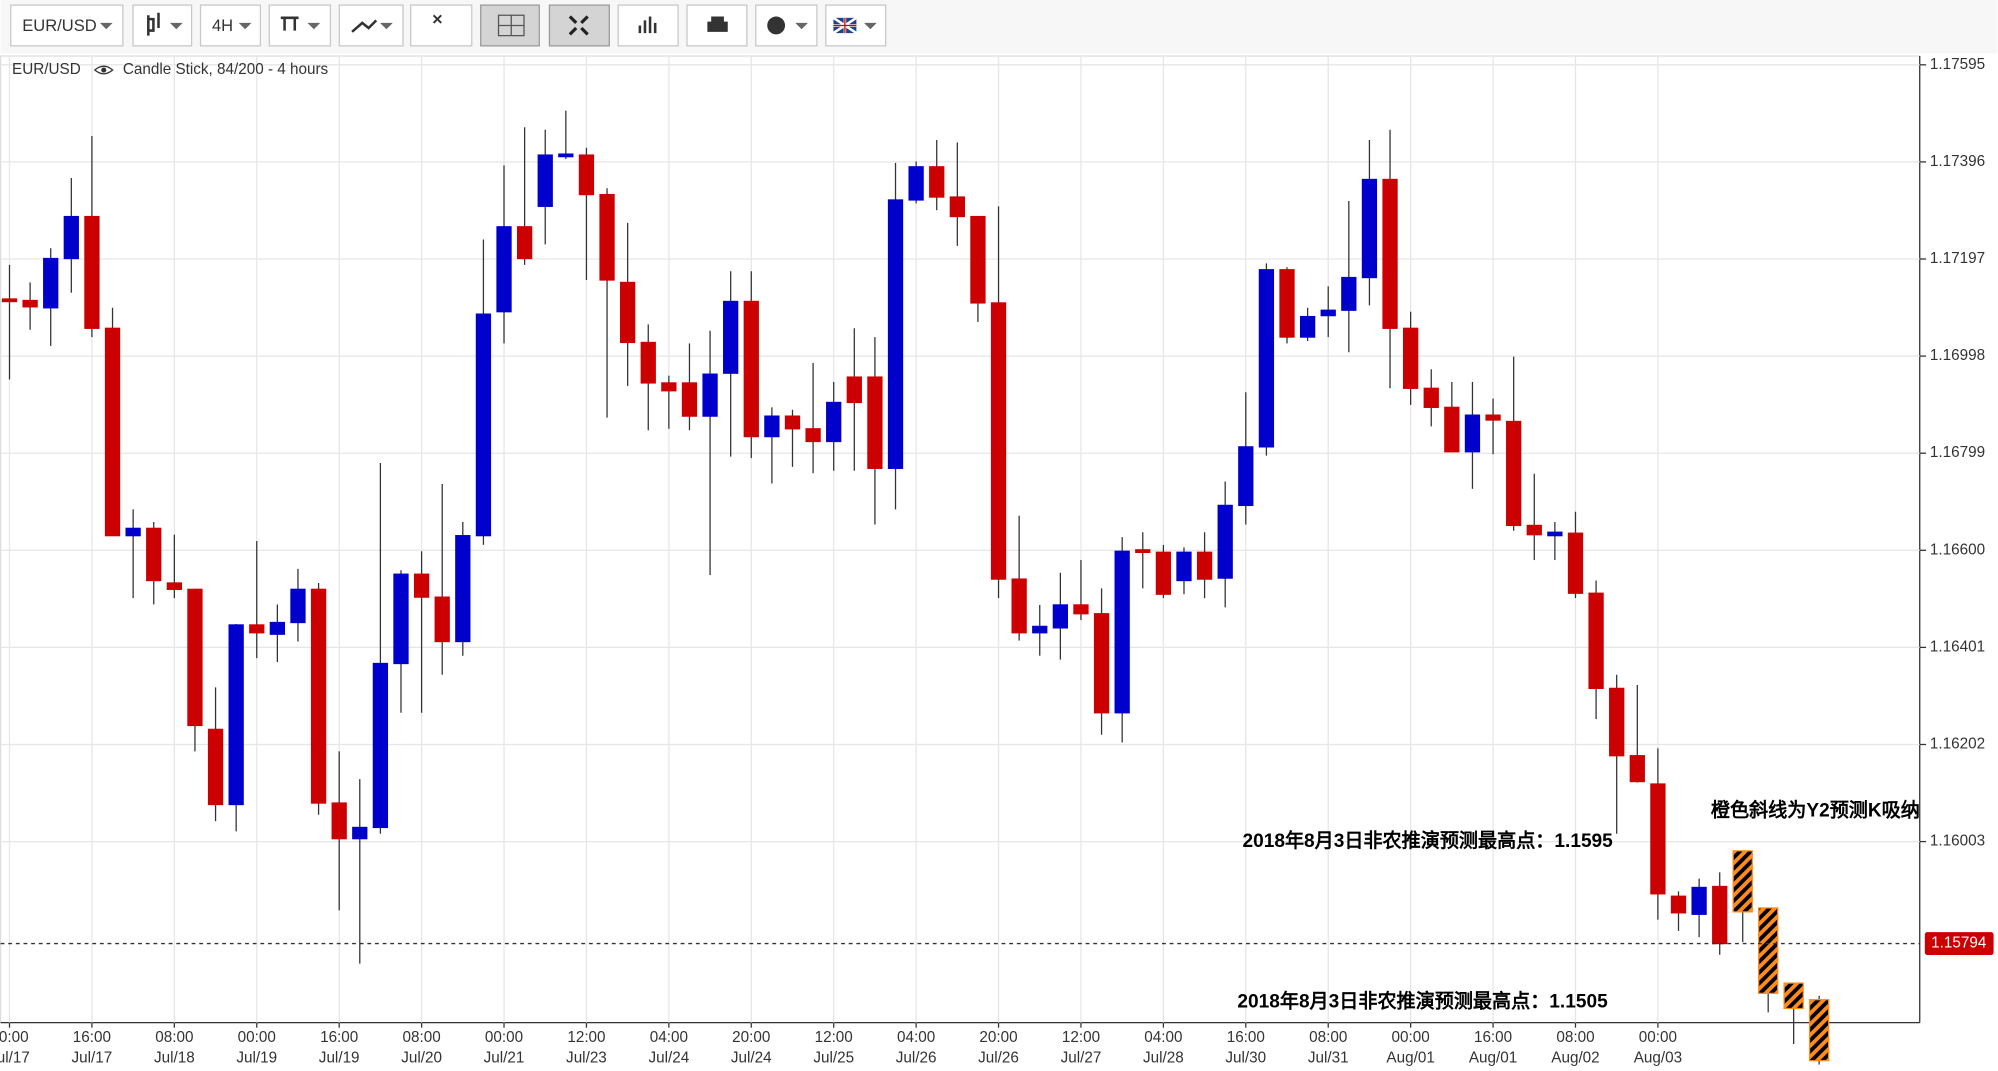  What do you see at coordinates (999, 27) in the screenshot?
I see `toolbar-bg` at bounding box center [999, 27].